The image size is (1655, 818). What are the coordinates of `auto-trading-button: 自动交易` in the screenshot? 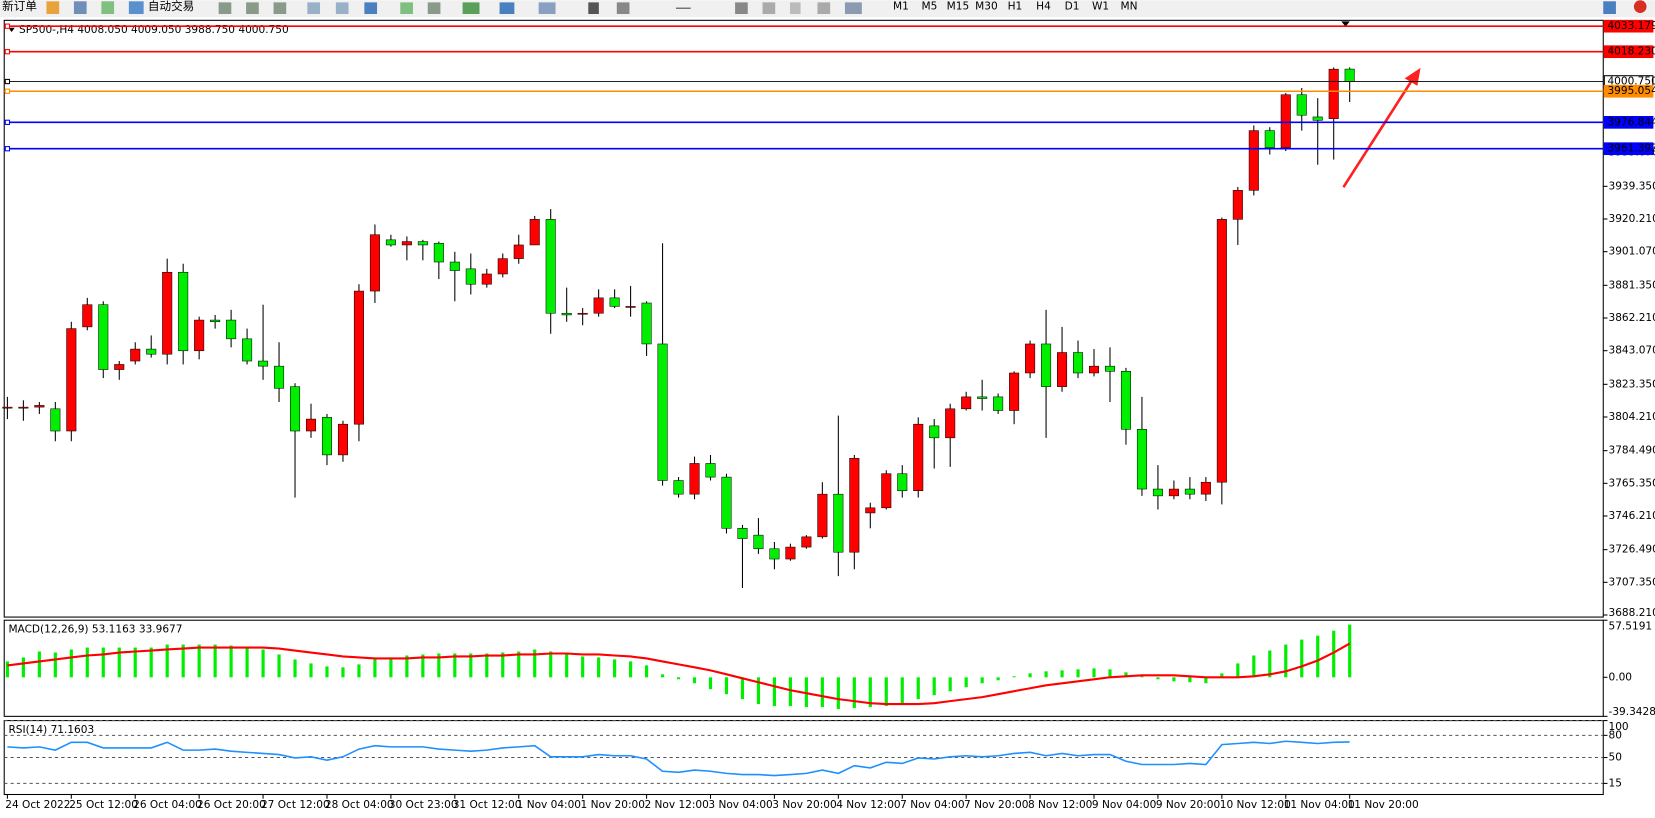 It's located at (171, 6).